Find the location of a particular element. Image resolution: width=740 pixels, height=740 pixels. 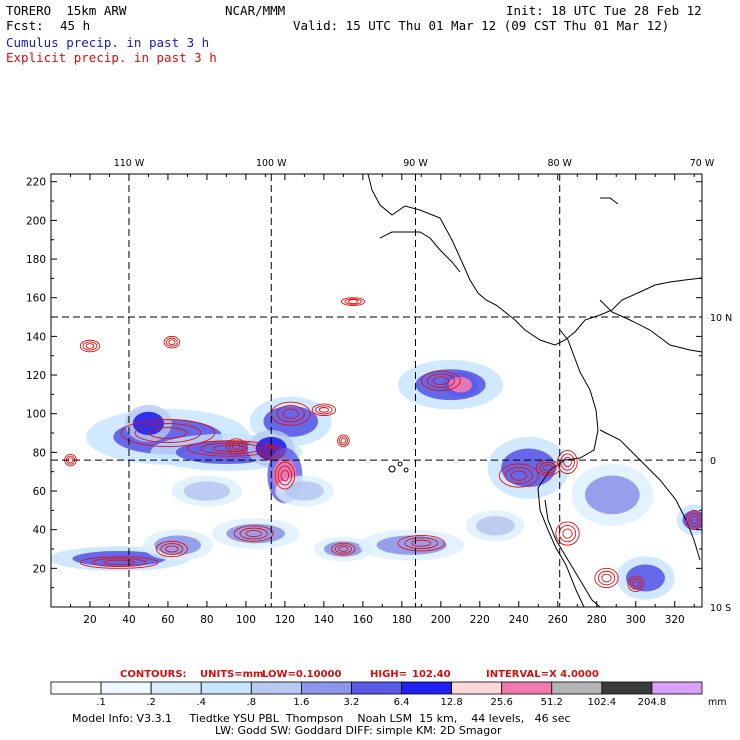

y-tick-label: 140 is located at coordinates (36, 337).